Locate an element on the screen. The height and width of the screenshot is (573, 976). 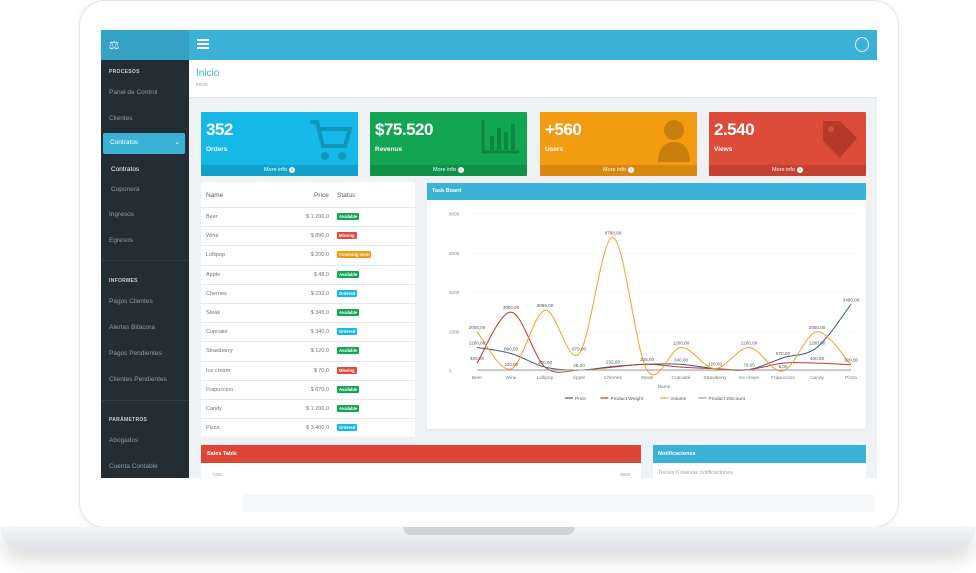
sidebar-item-egresos: Egresos is located at coordinates (121, 240).